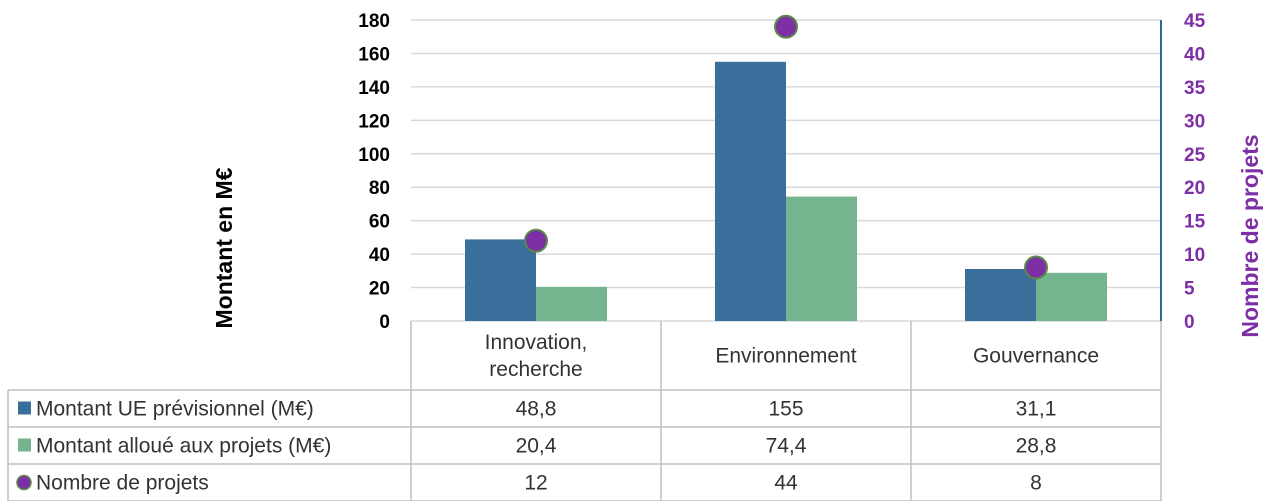 This screenshot has height=501, width=1274. Describe the element at coordinates (379, 289) in the screenshot. I see `y-tick-label: 20` at that location.